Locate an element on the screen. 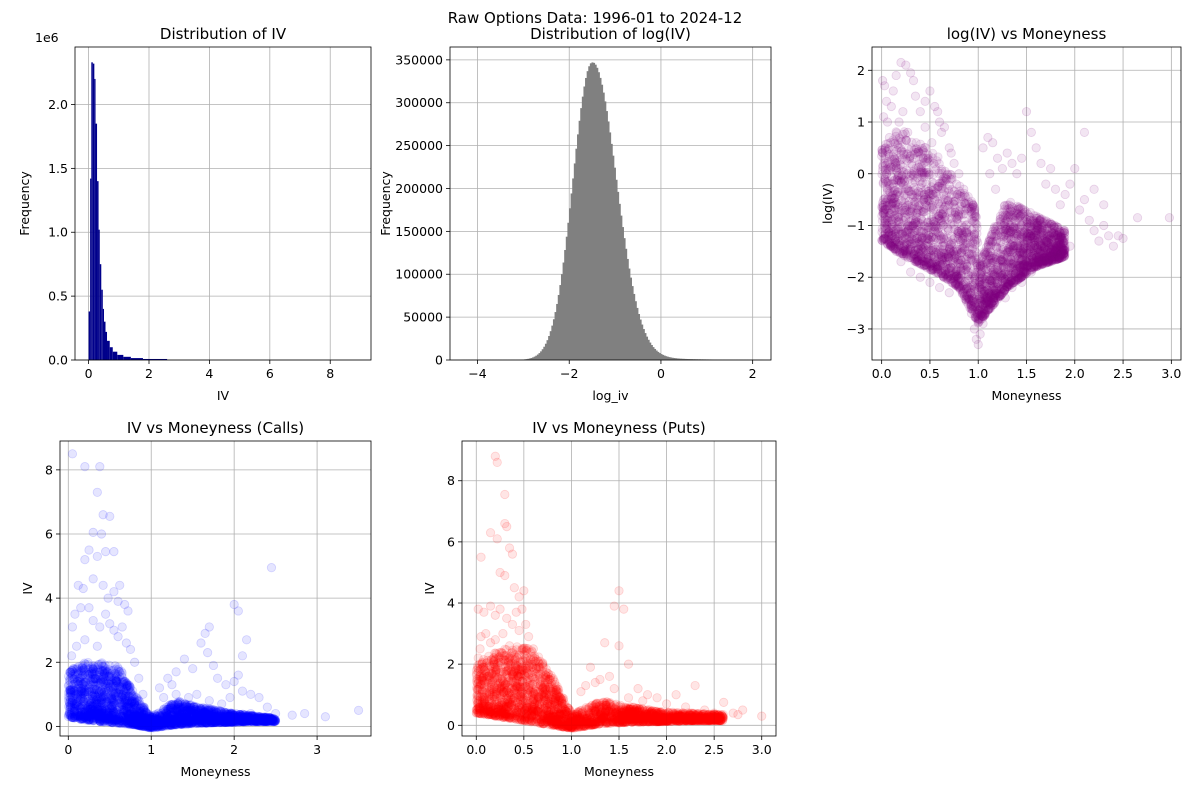  logiv_scatter-marks is located at coordinates (1026, 203).